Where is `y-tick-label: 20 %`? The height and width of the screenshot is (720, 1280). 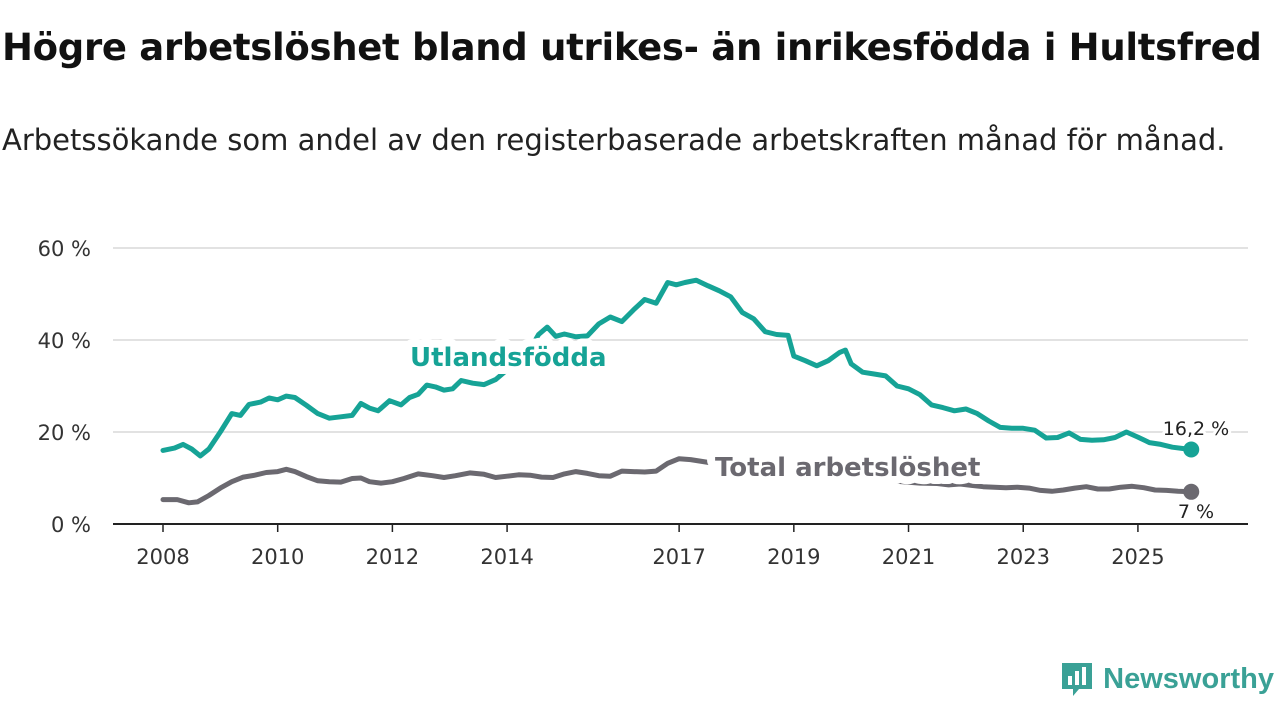
y-tick-label: 20 % is located at coordinates (64, 433).